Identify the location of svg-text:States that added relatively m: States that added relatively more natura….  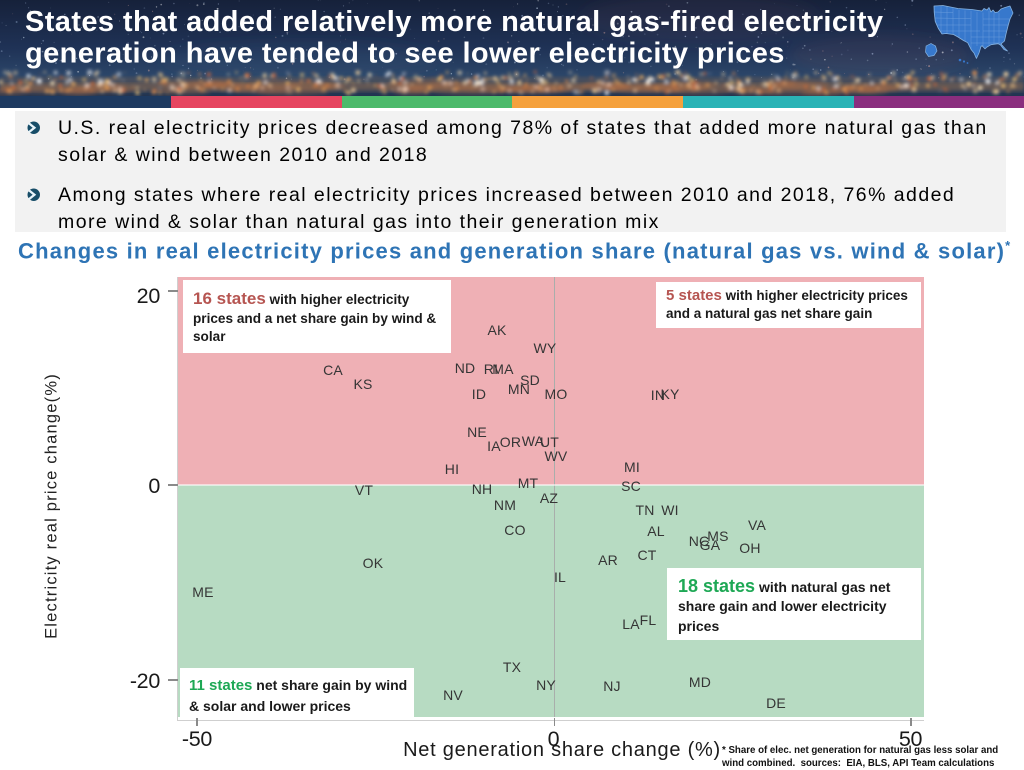
(454, 22).